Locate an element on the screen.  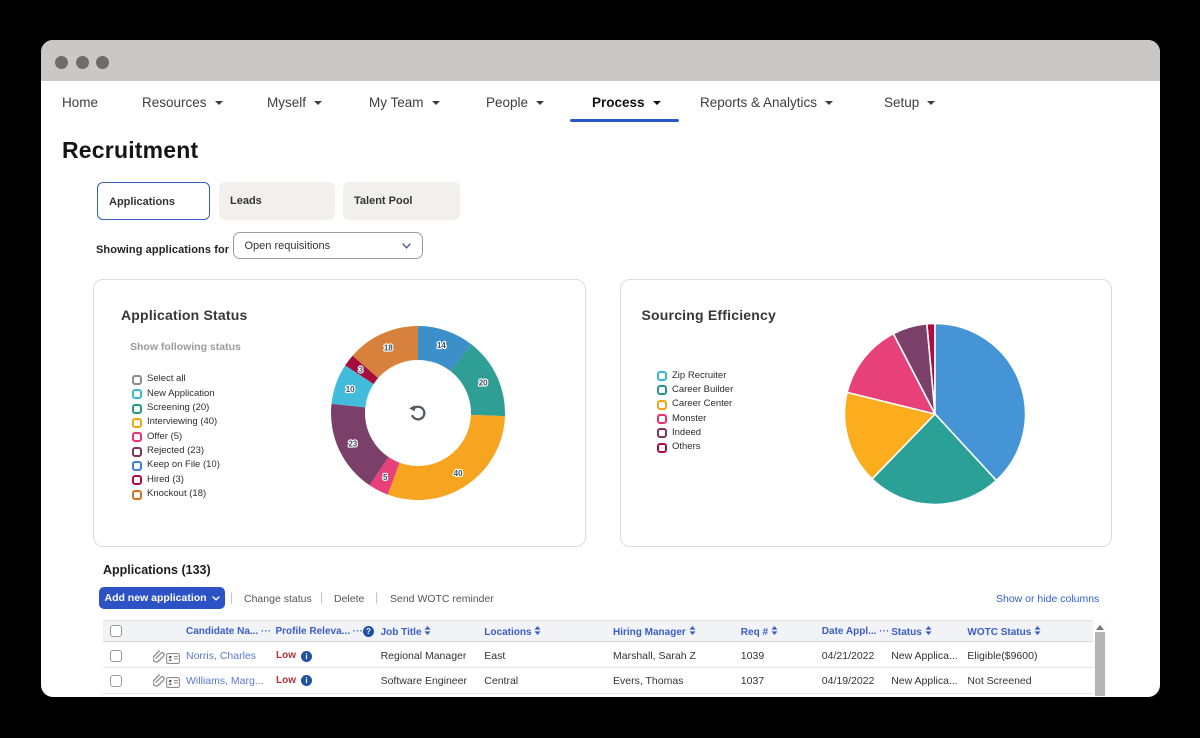
svg-text: 5 is located at coordinates (385, 477).